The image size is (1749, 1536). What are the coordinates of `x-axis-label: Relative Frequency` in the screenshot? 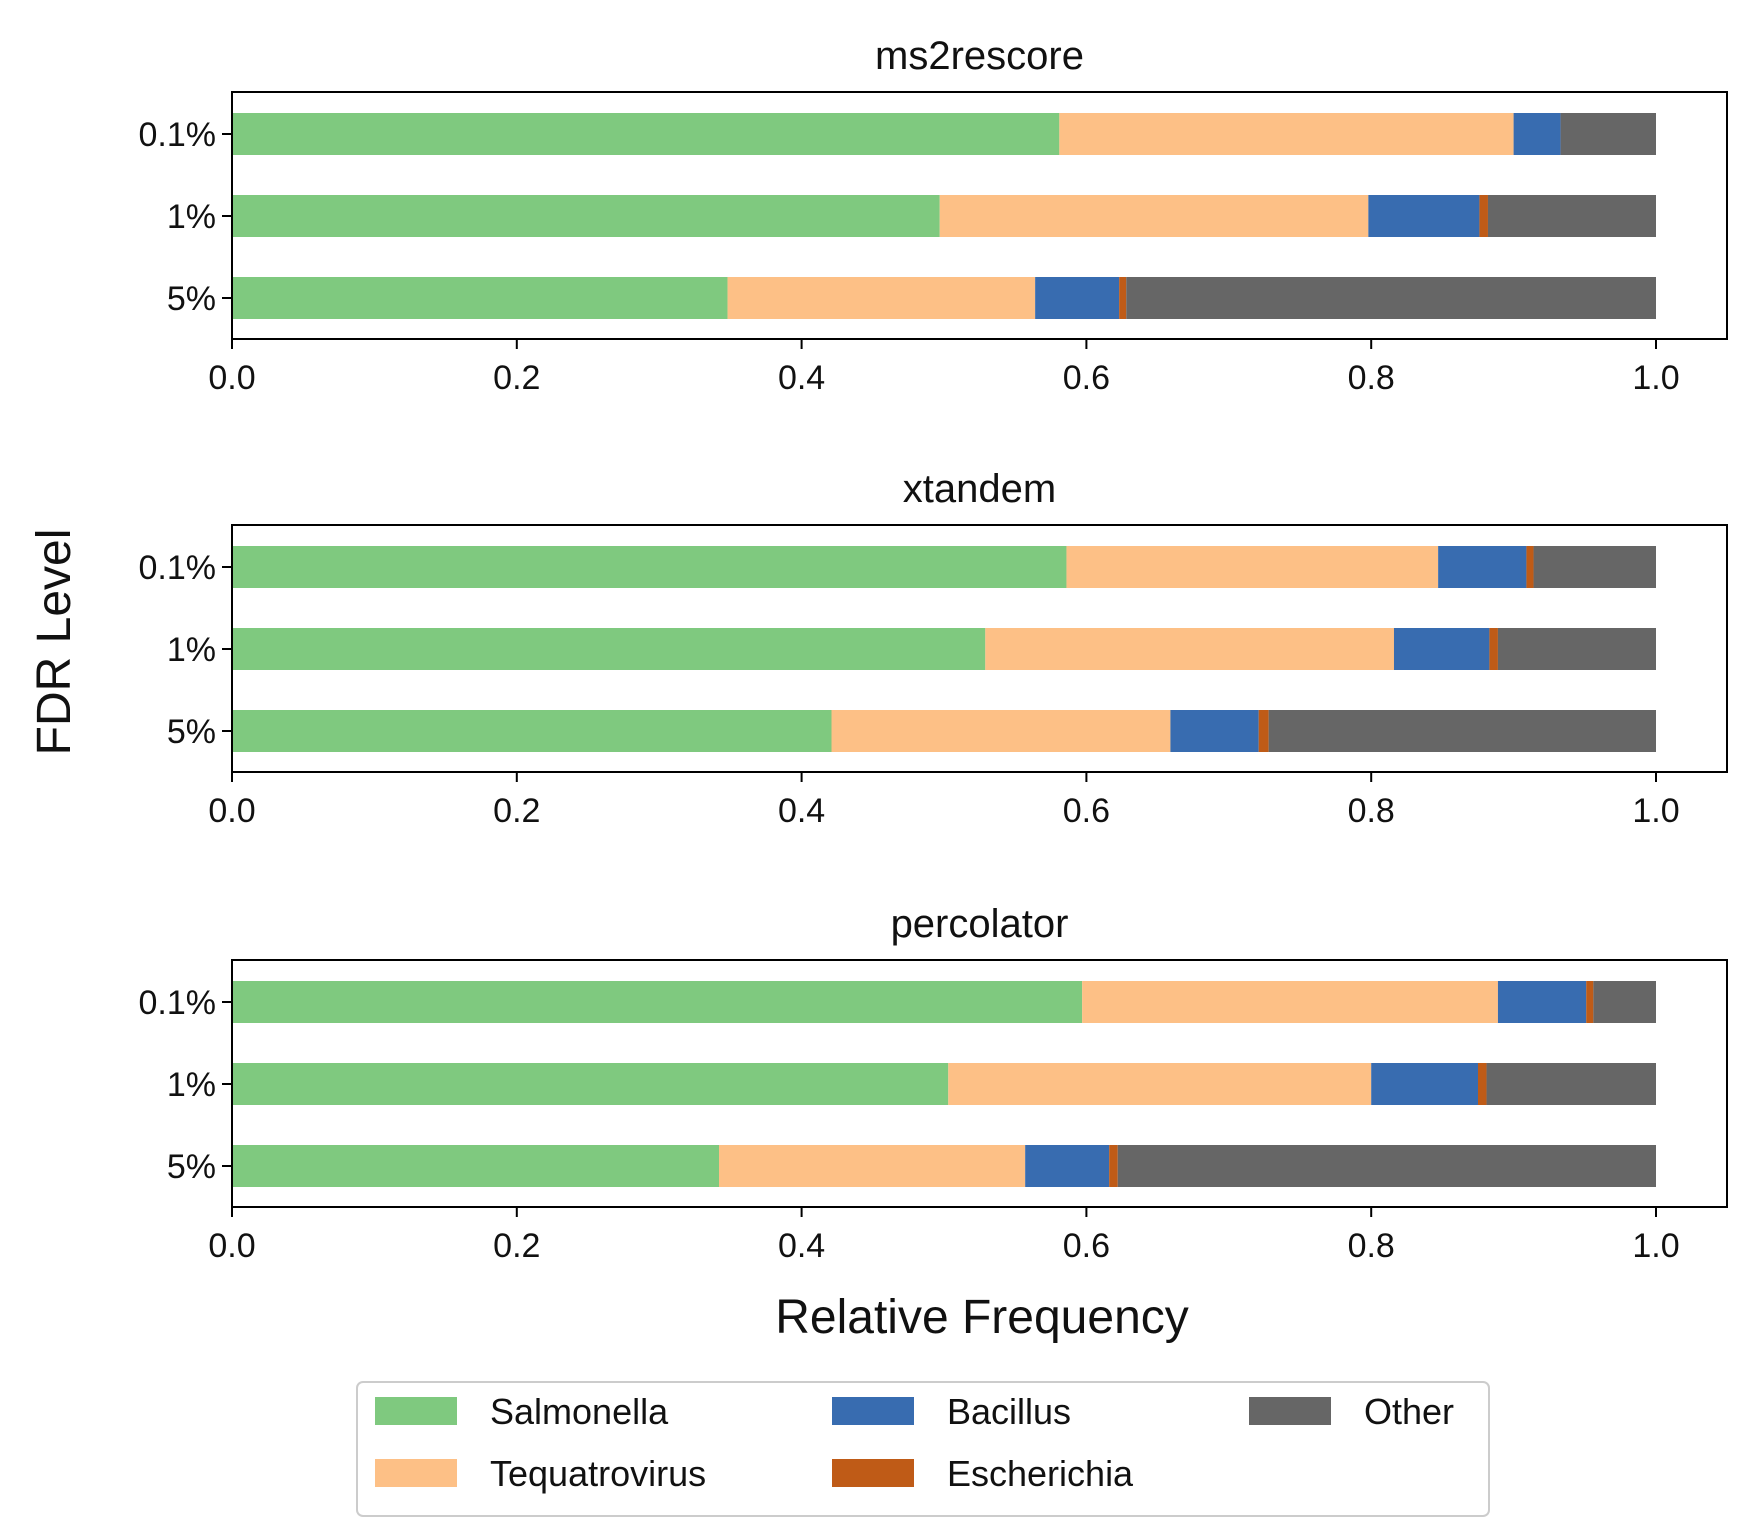 It's located at (982, 1317).